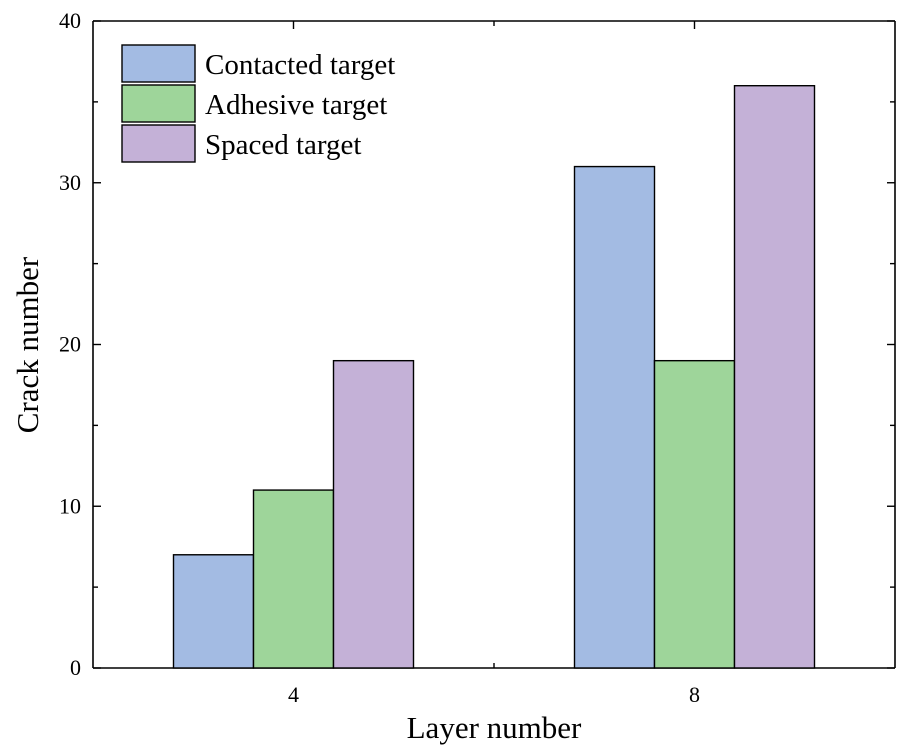 The image size is (902, 752). I want to click on legend-label: Adhesive target, so click(296, 105).